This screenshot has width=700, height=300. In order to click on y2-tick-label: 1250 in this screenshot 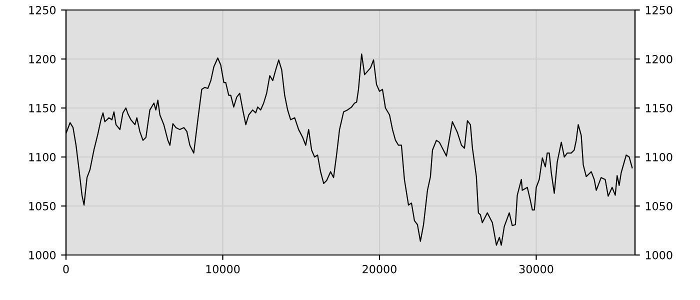, I will do `click(659, 10)`.